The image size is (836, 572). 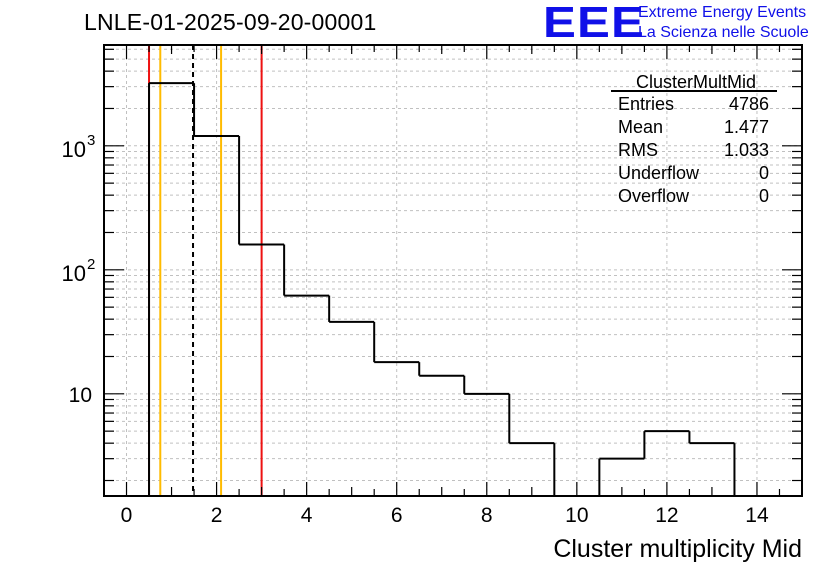 I want to click on stats-value: 4786, so click(x=749, y=104).